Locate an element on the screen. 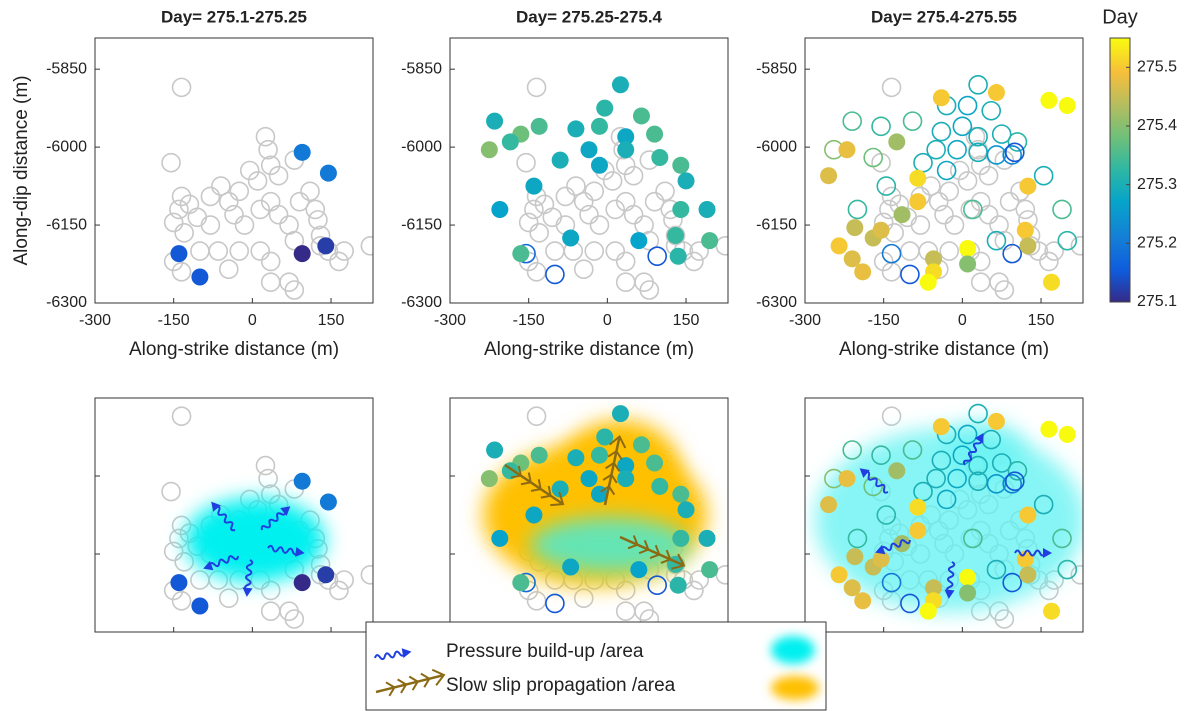 Image resolution: width=1186 pixels, height=711 pixels. colorbar-tick-label: 275.5 is located at coordinates (1157, 67).